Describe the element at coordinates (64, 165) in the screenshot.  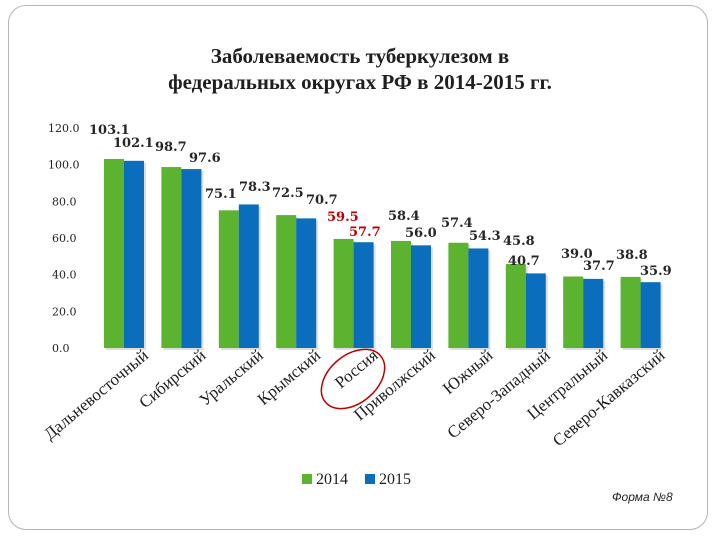
I see `y-tick-label: 100.0` at that location.